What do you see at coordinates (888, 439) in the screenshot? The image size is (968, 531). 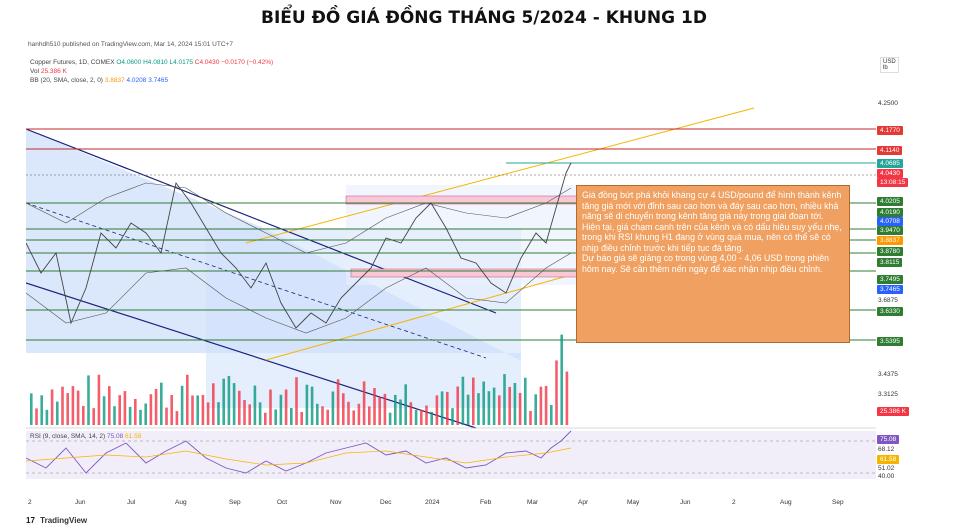 I see `rsi-value-tag: 75.08` at bounding box center [888, 439].